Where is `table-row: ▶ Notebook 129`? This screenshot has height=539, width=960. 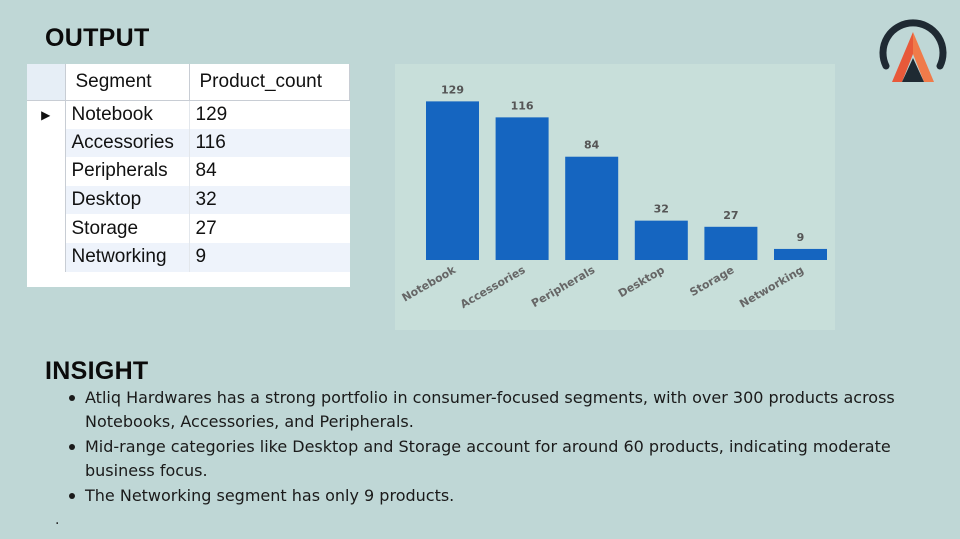
table-row: ▶ Notebook 129 is located at coordinates (188, 114).